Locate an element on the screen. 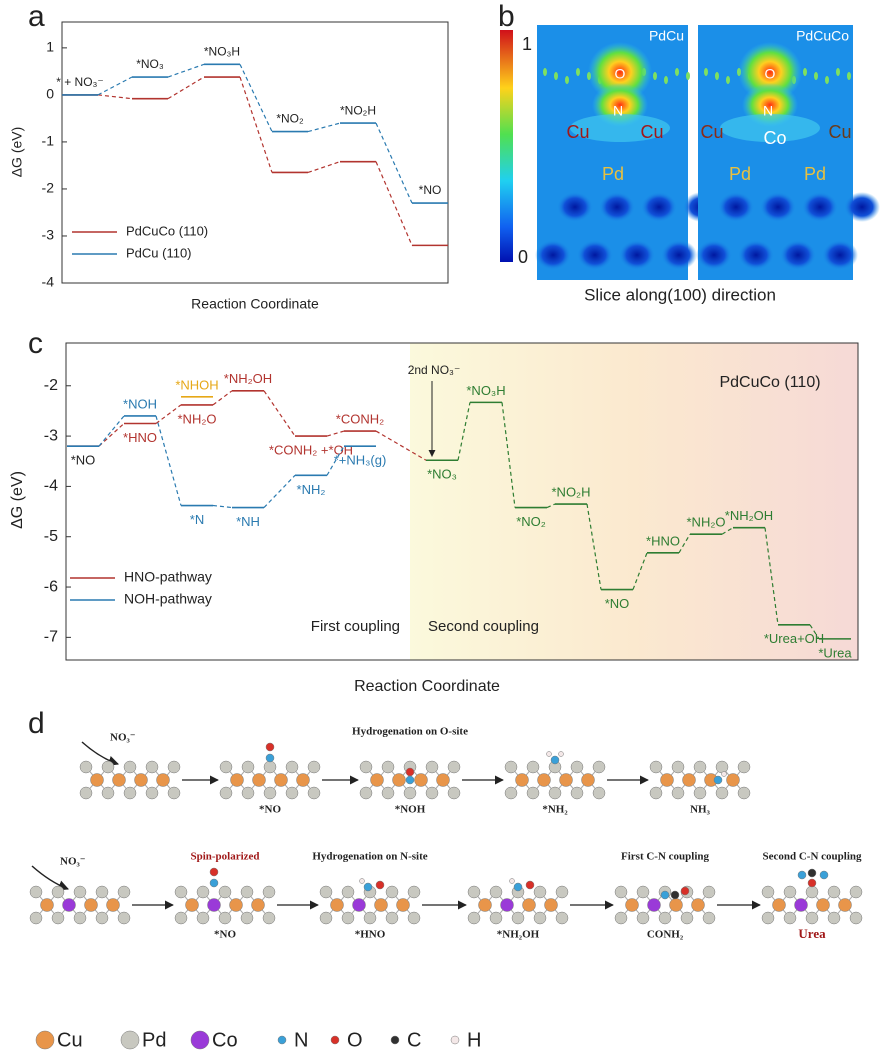 The width and height of the screenshot is (881, 1061). level-label: *NO₃H is located at coordinates (222, 51).